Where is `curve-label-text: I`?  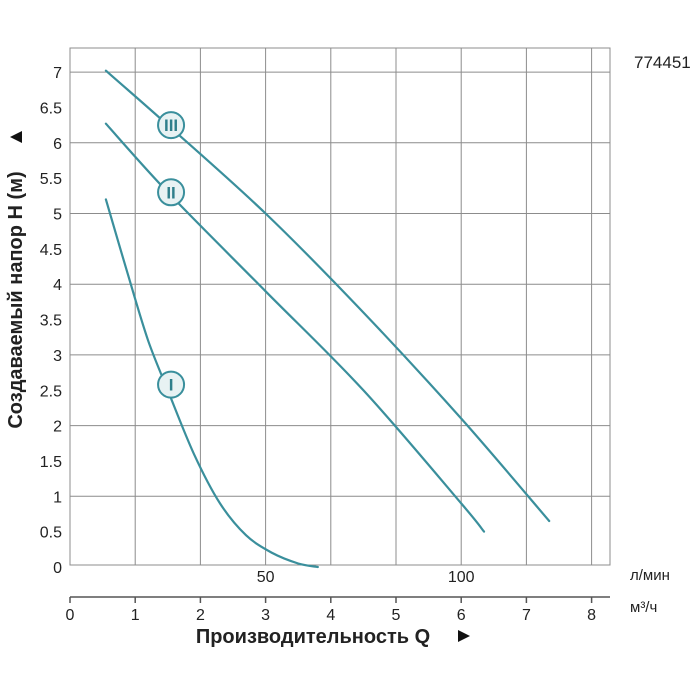 curve-label-text: I is located at coordinates (171, 385).